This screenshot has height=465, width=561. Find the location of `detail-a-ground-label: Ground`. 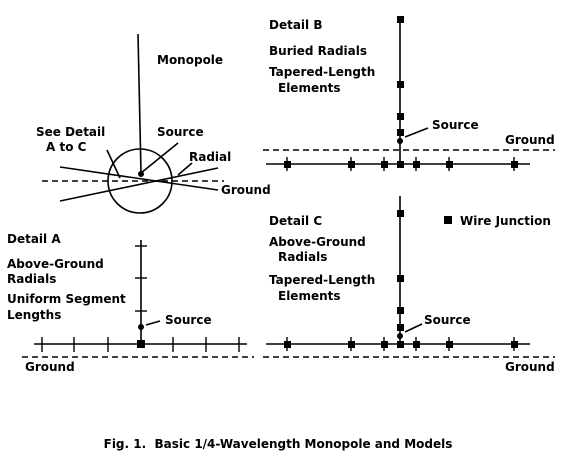

detail-a-ground-label: Ground is located at coordinates (50, 367).